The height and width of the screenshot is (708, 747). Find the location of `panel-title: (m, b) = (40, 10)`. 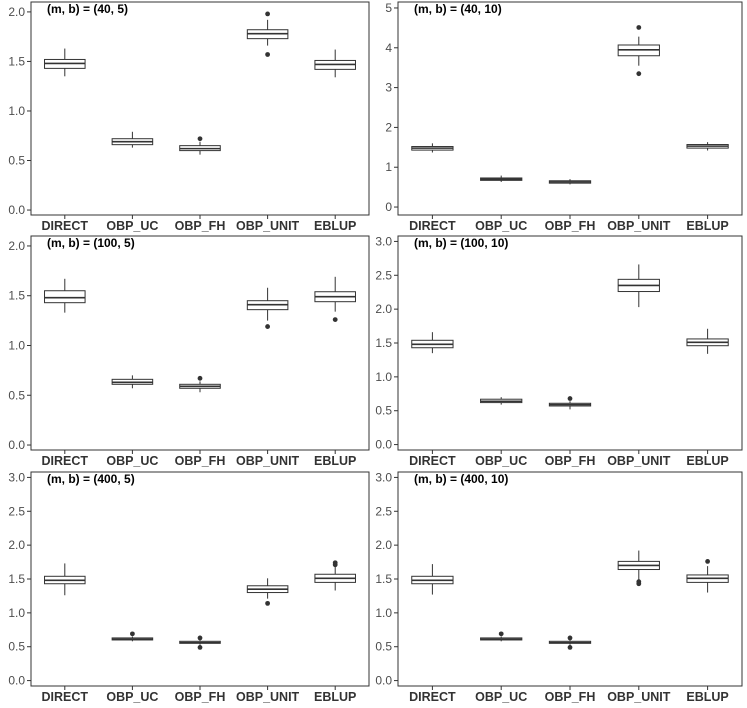

panel-title: (m, b) = (40, 10) is located at coordinates (458, 9).